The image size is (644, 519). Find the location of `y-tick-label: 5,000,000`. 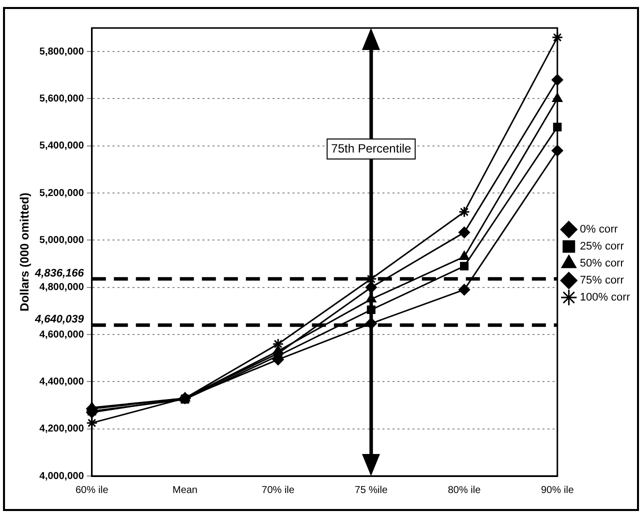

y-tick-label: 5,000,000 is located at coordinates (61, 240).